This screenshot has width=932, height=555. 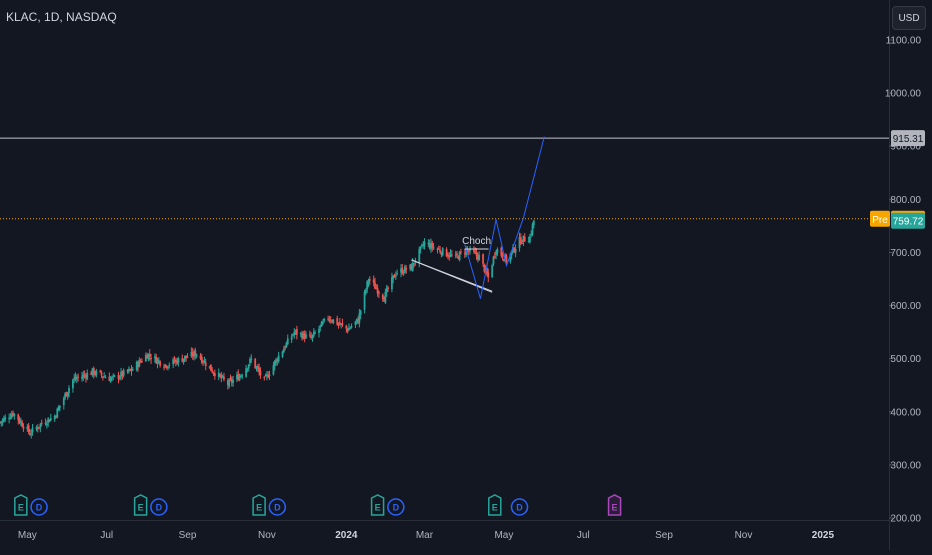 I want to click on price-tick-label: 600.00, so click(x=905, y=306).